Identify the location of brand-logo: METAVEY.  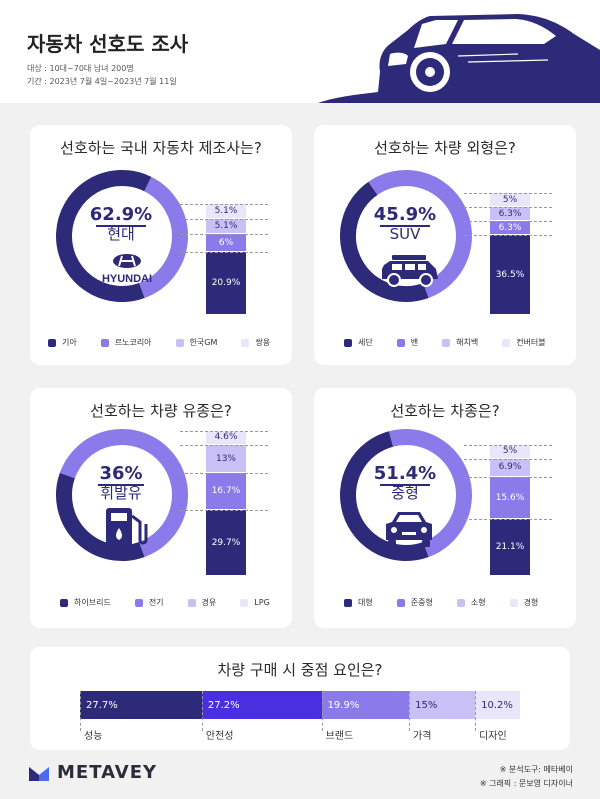
(92, 772).